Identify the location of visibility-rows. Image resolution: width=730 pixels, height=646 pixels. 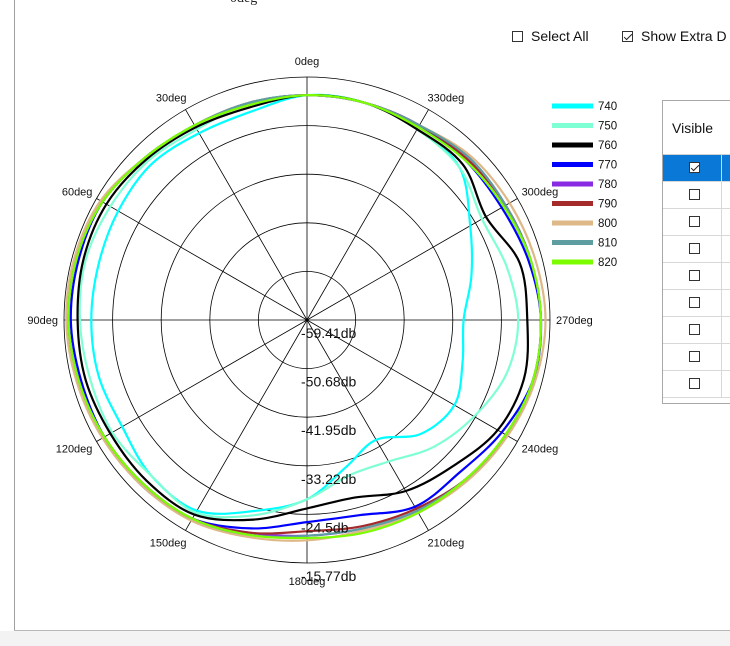
(696, 276).